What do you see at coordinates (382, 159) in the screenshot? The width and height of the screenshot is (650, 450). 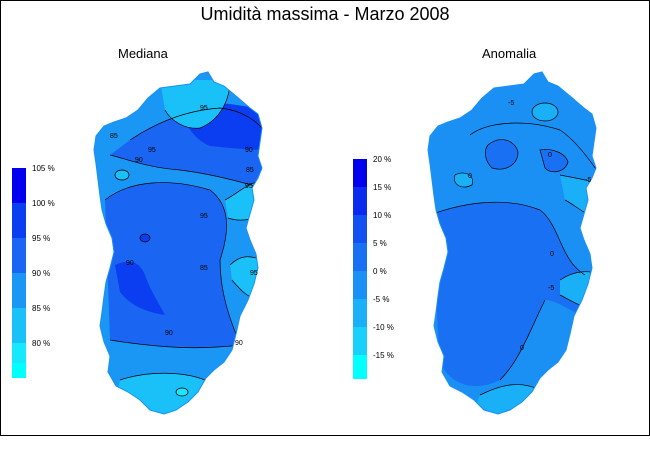 I see `legend-label: 20 %` at bounding box center [382, 159].